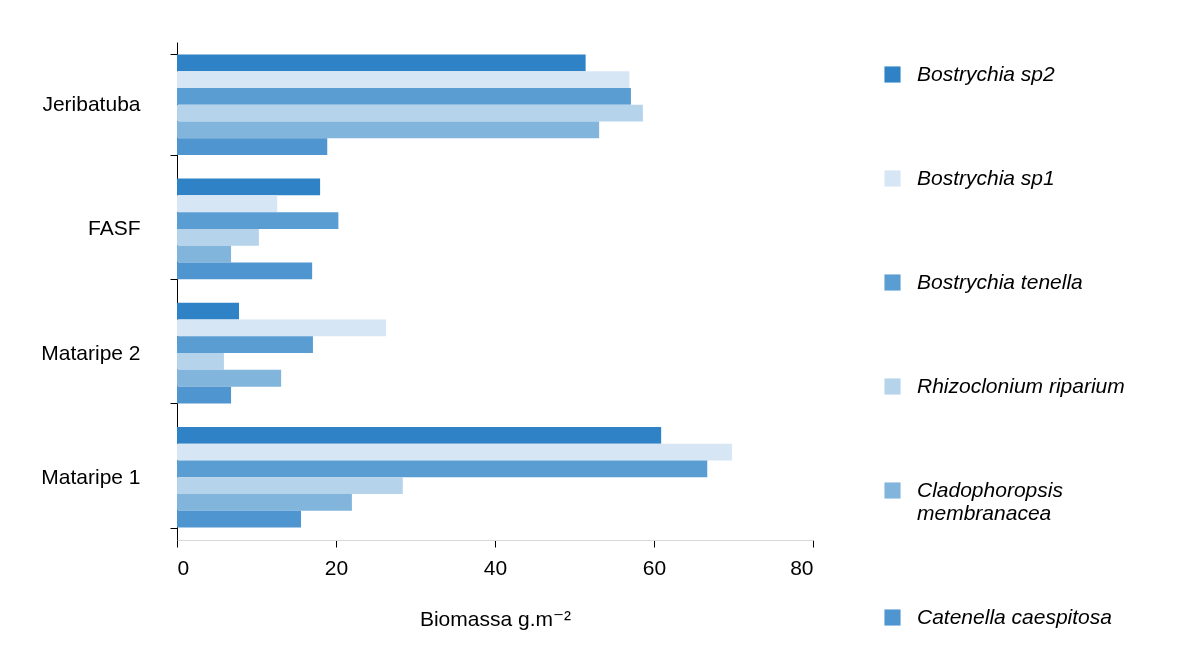  I want to click on legend-label: Bostrychia sp1, so click(986, 177).